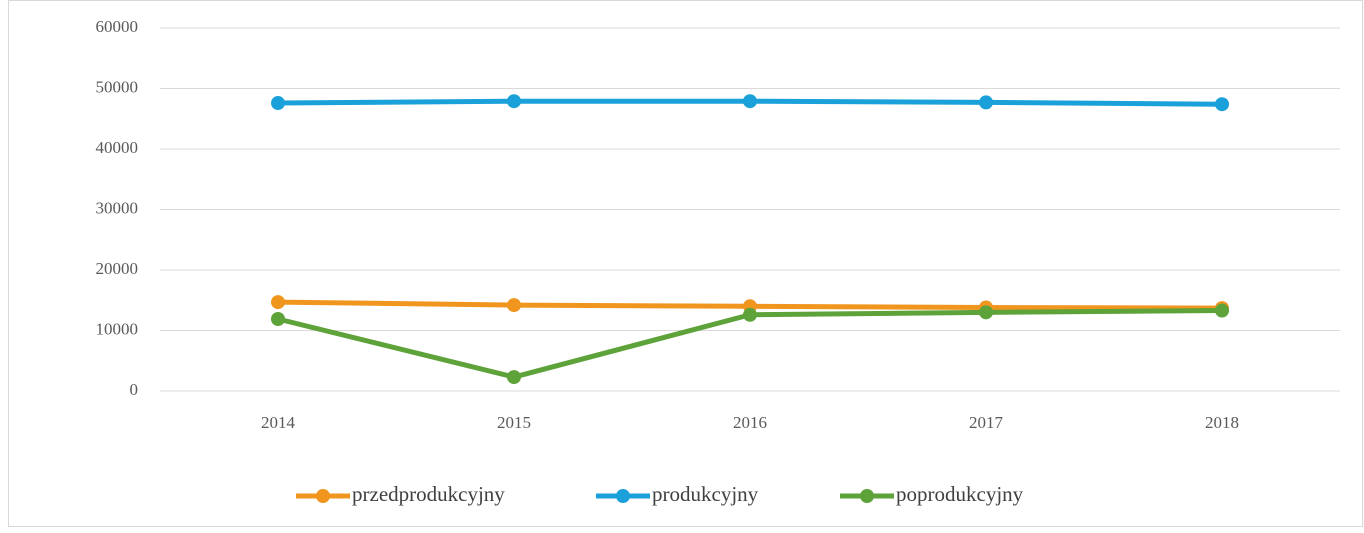 The width and height of the screenshot is (1364, 533). What do you see at coordinates (117, 147) in the screenshot?
I see `y-tick-label: 40000` at bounding box center [117, 147].